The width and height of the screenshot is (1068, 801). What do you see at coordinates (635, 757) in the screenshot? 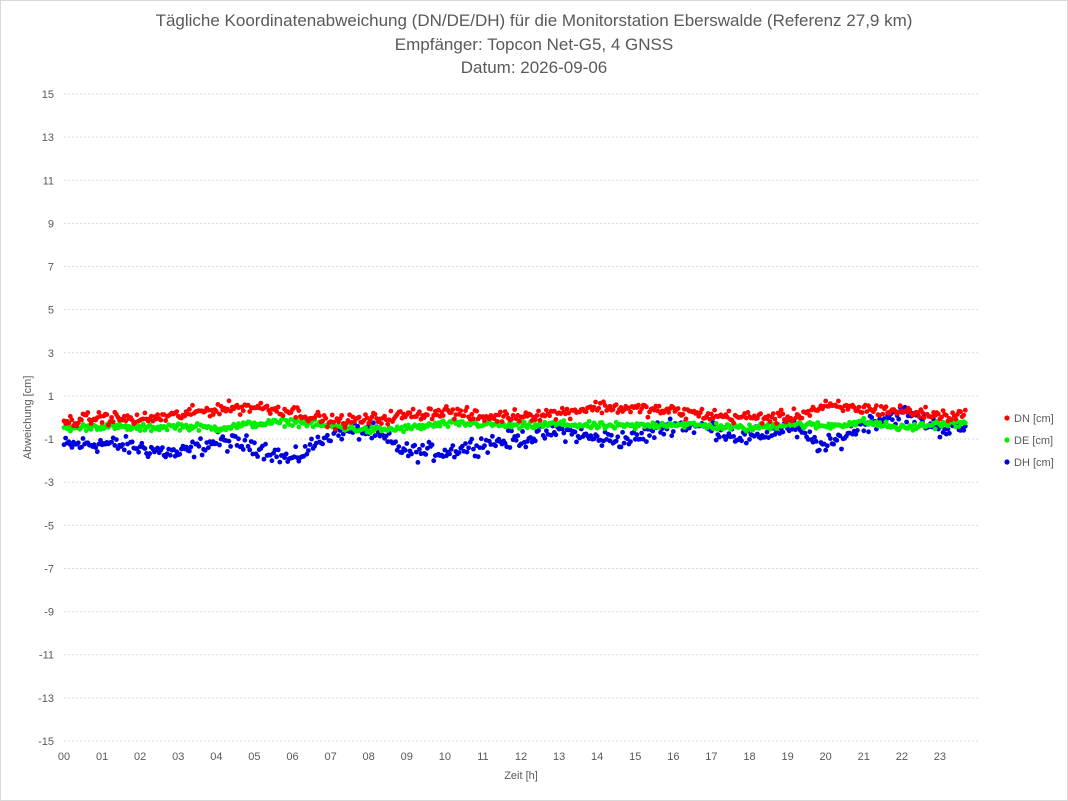
I see `x-tick-label: 15` at bounding box center [635, 757].